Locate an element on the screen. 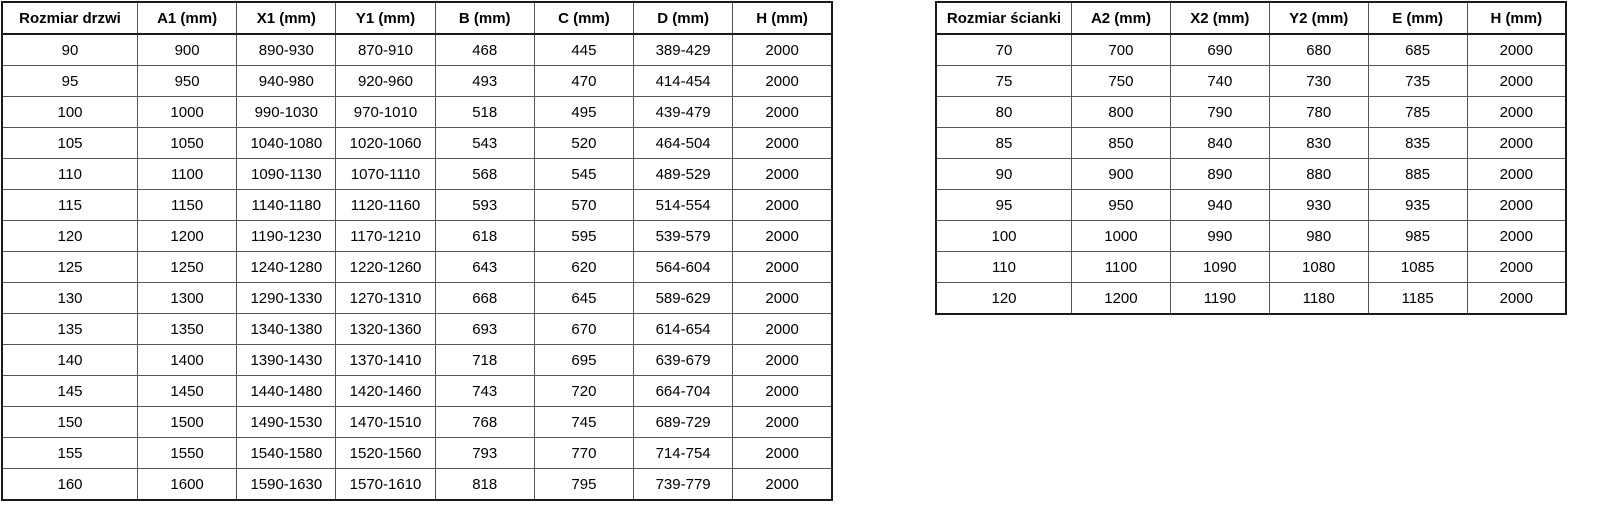 The width and height of the screenshot is (1600, 514). table-cell: 135 is located at coordinates (69, 329).